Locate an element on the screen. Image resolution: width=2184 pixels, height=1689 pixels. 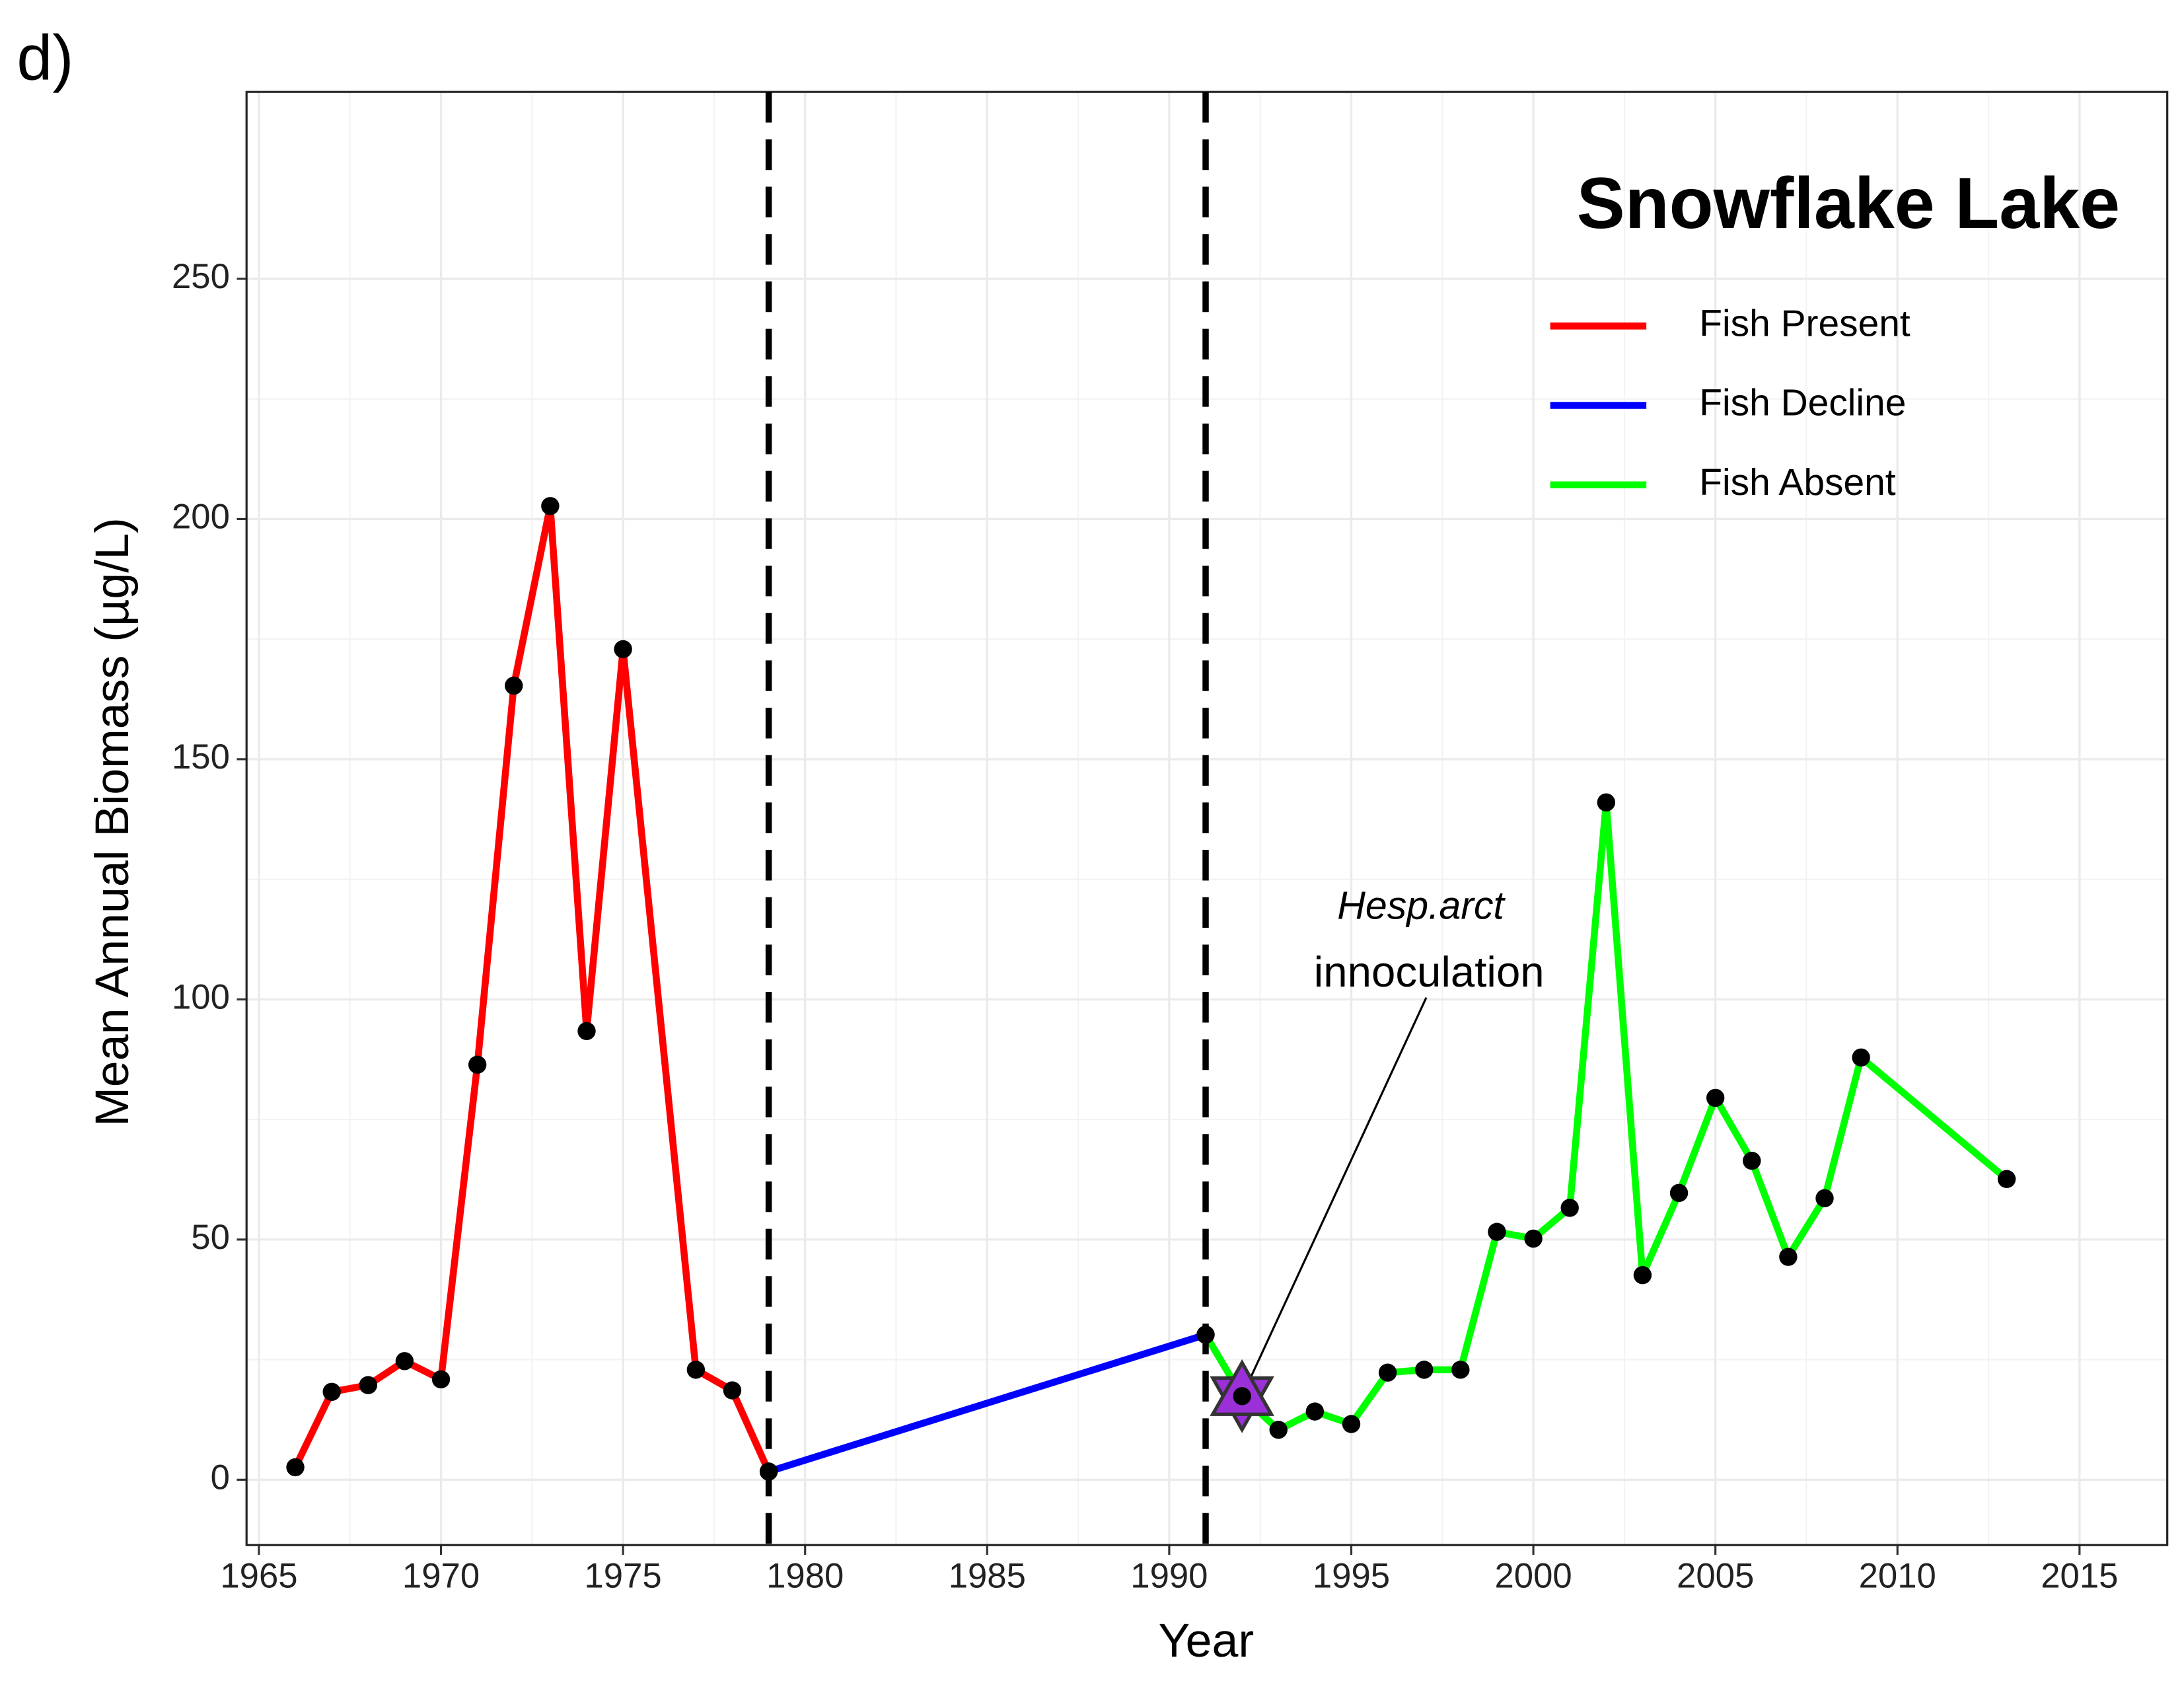
y-tick-label: 200 is located at coordinates (201, 516).